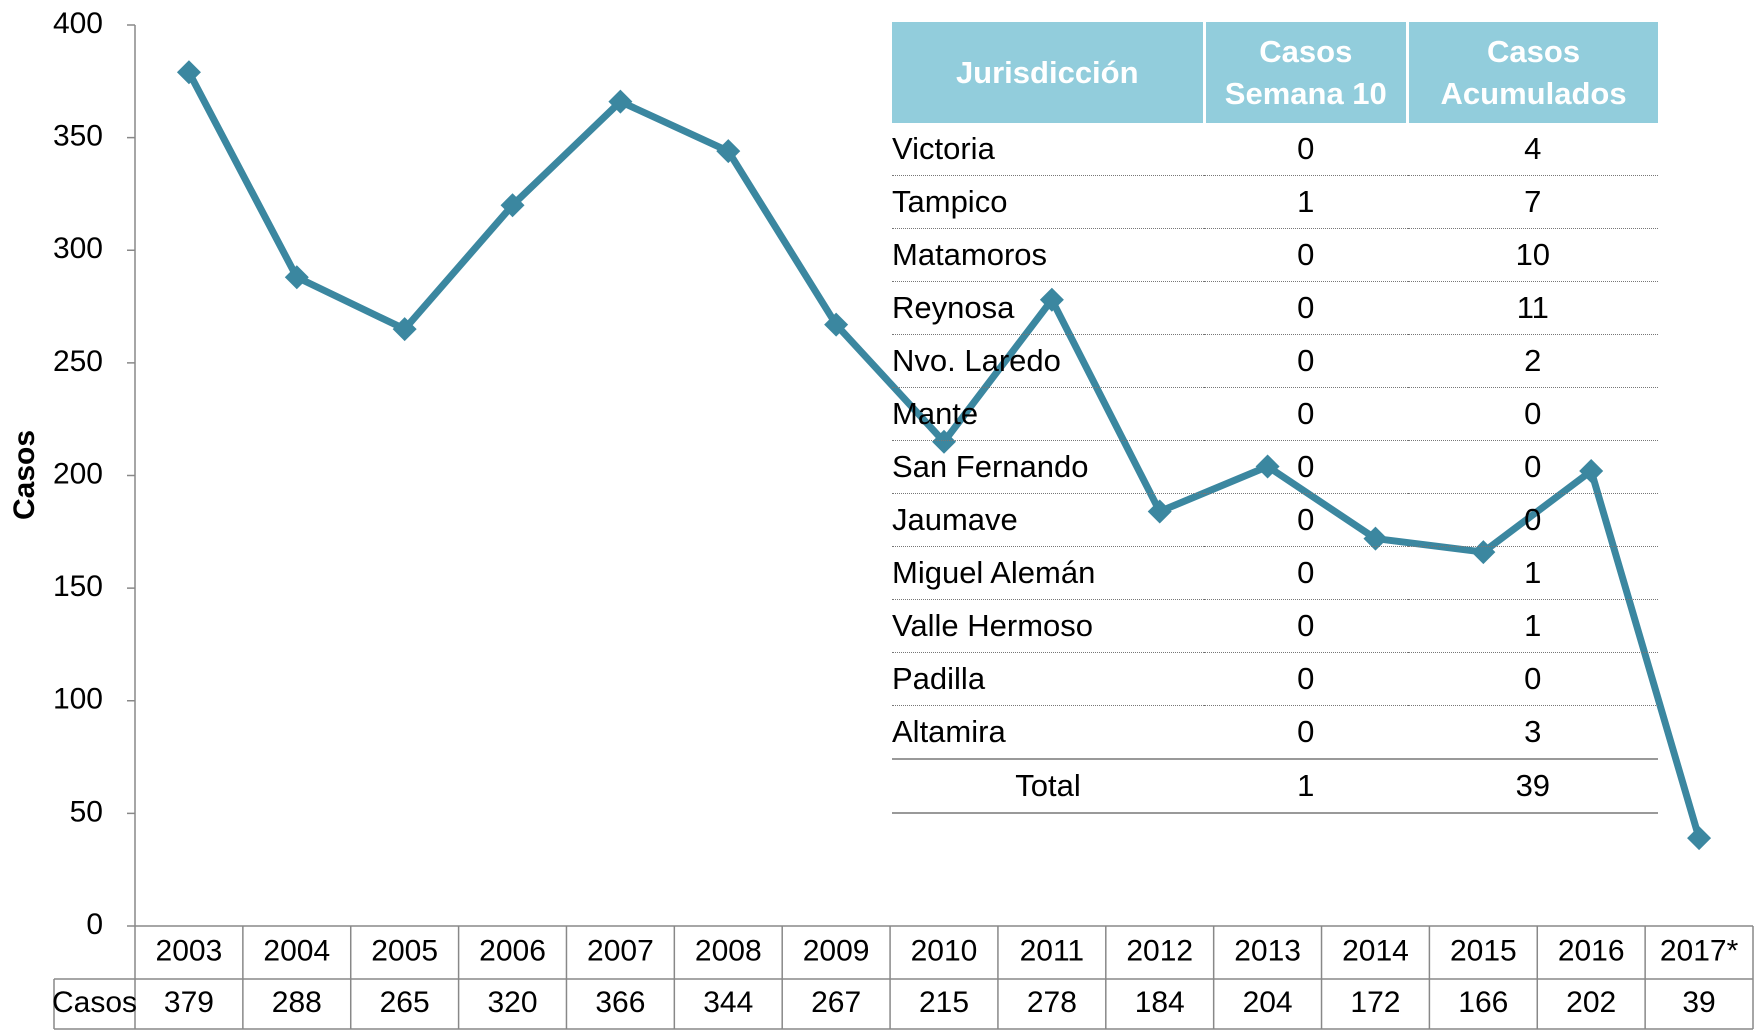 Image resolution: width=1759 pixels, height=1031 pixels. Describe the element at coordinates (944, 950) in the screenshot. I see `x-tick-label: 2010` at that location.